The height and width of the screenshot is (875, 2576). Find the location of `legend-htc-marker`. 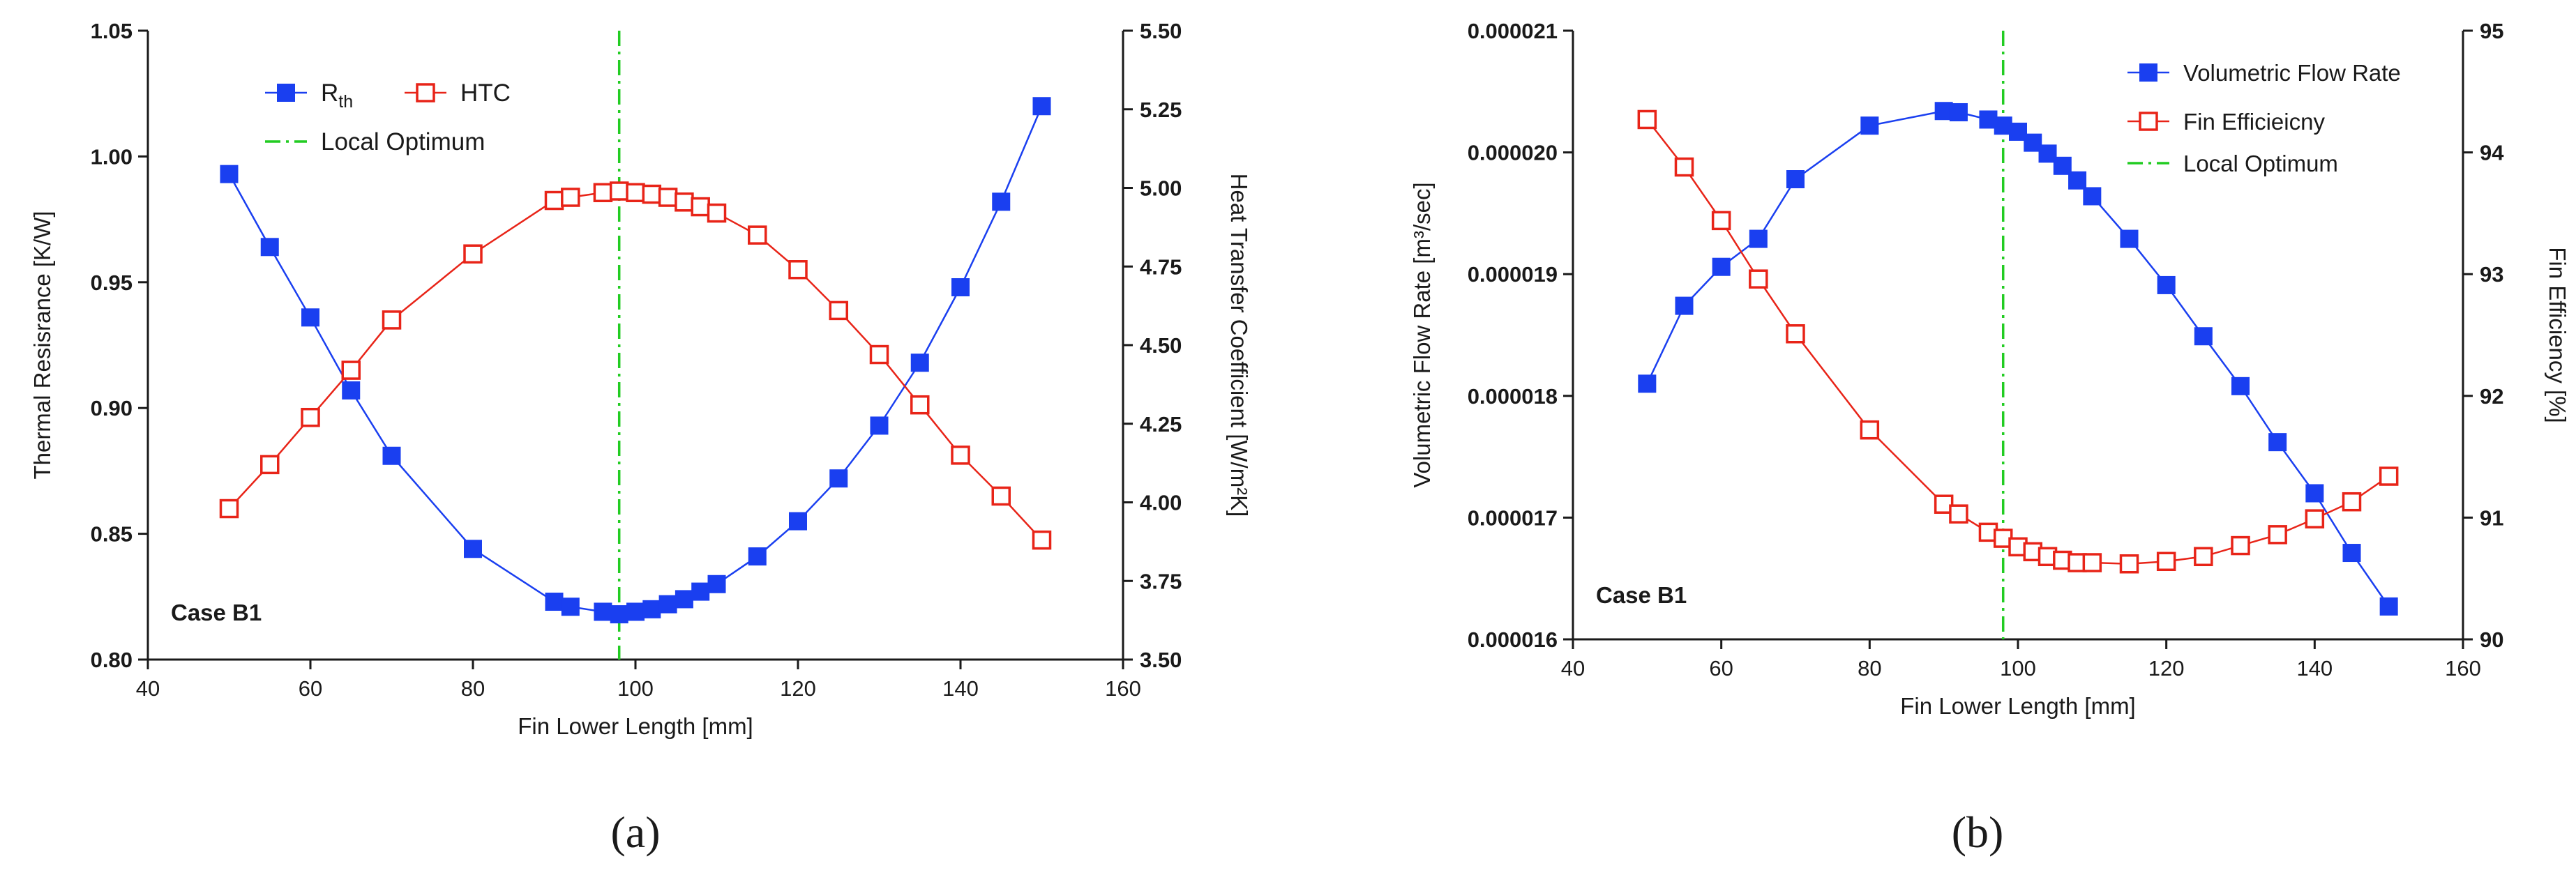

legend-htc-marker is located at coordinates (425, 93).